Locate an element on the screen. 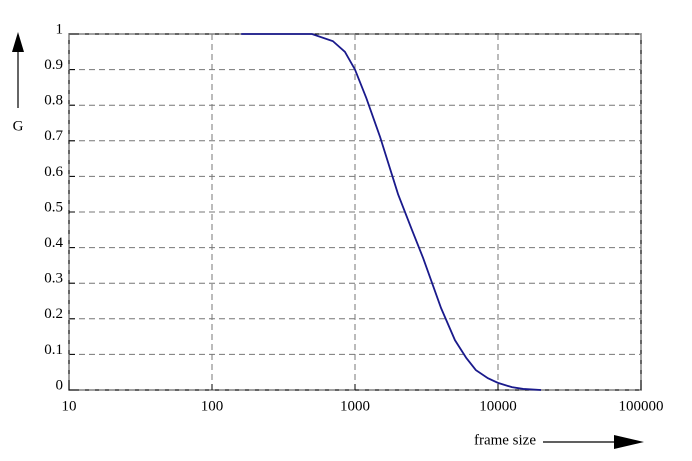  x-tick-label: 1000 is located at coordinates (355, 406).